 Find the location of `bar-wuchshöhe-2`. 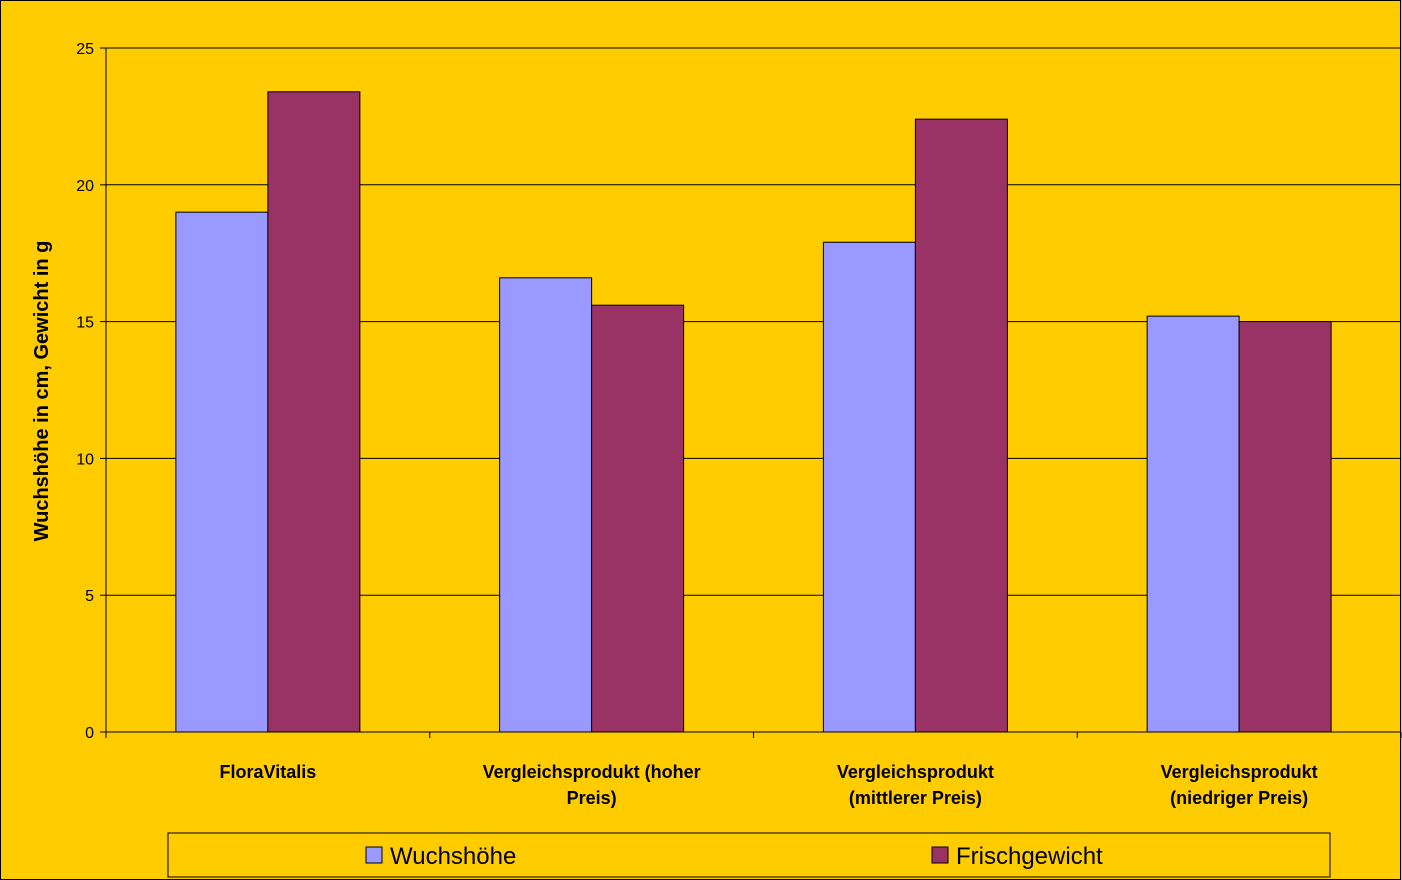

bar-wuchshöhe-2 is located at coordinates (546, 505).